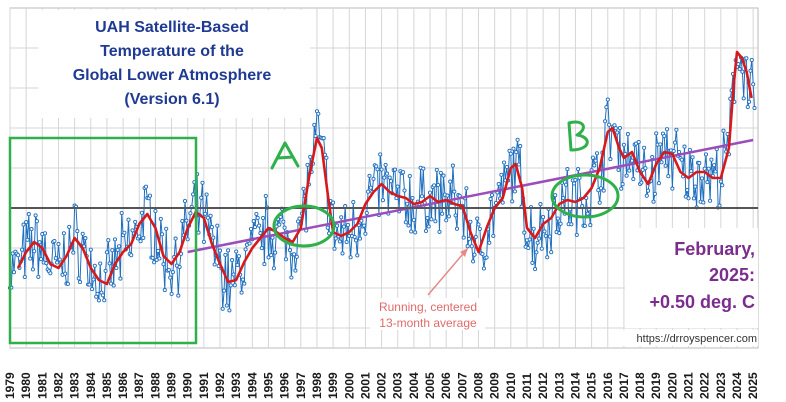  What do you see at coordinates (174, 64) in the screenshot?
I see `title-box` at bounding box center [174, 64].